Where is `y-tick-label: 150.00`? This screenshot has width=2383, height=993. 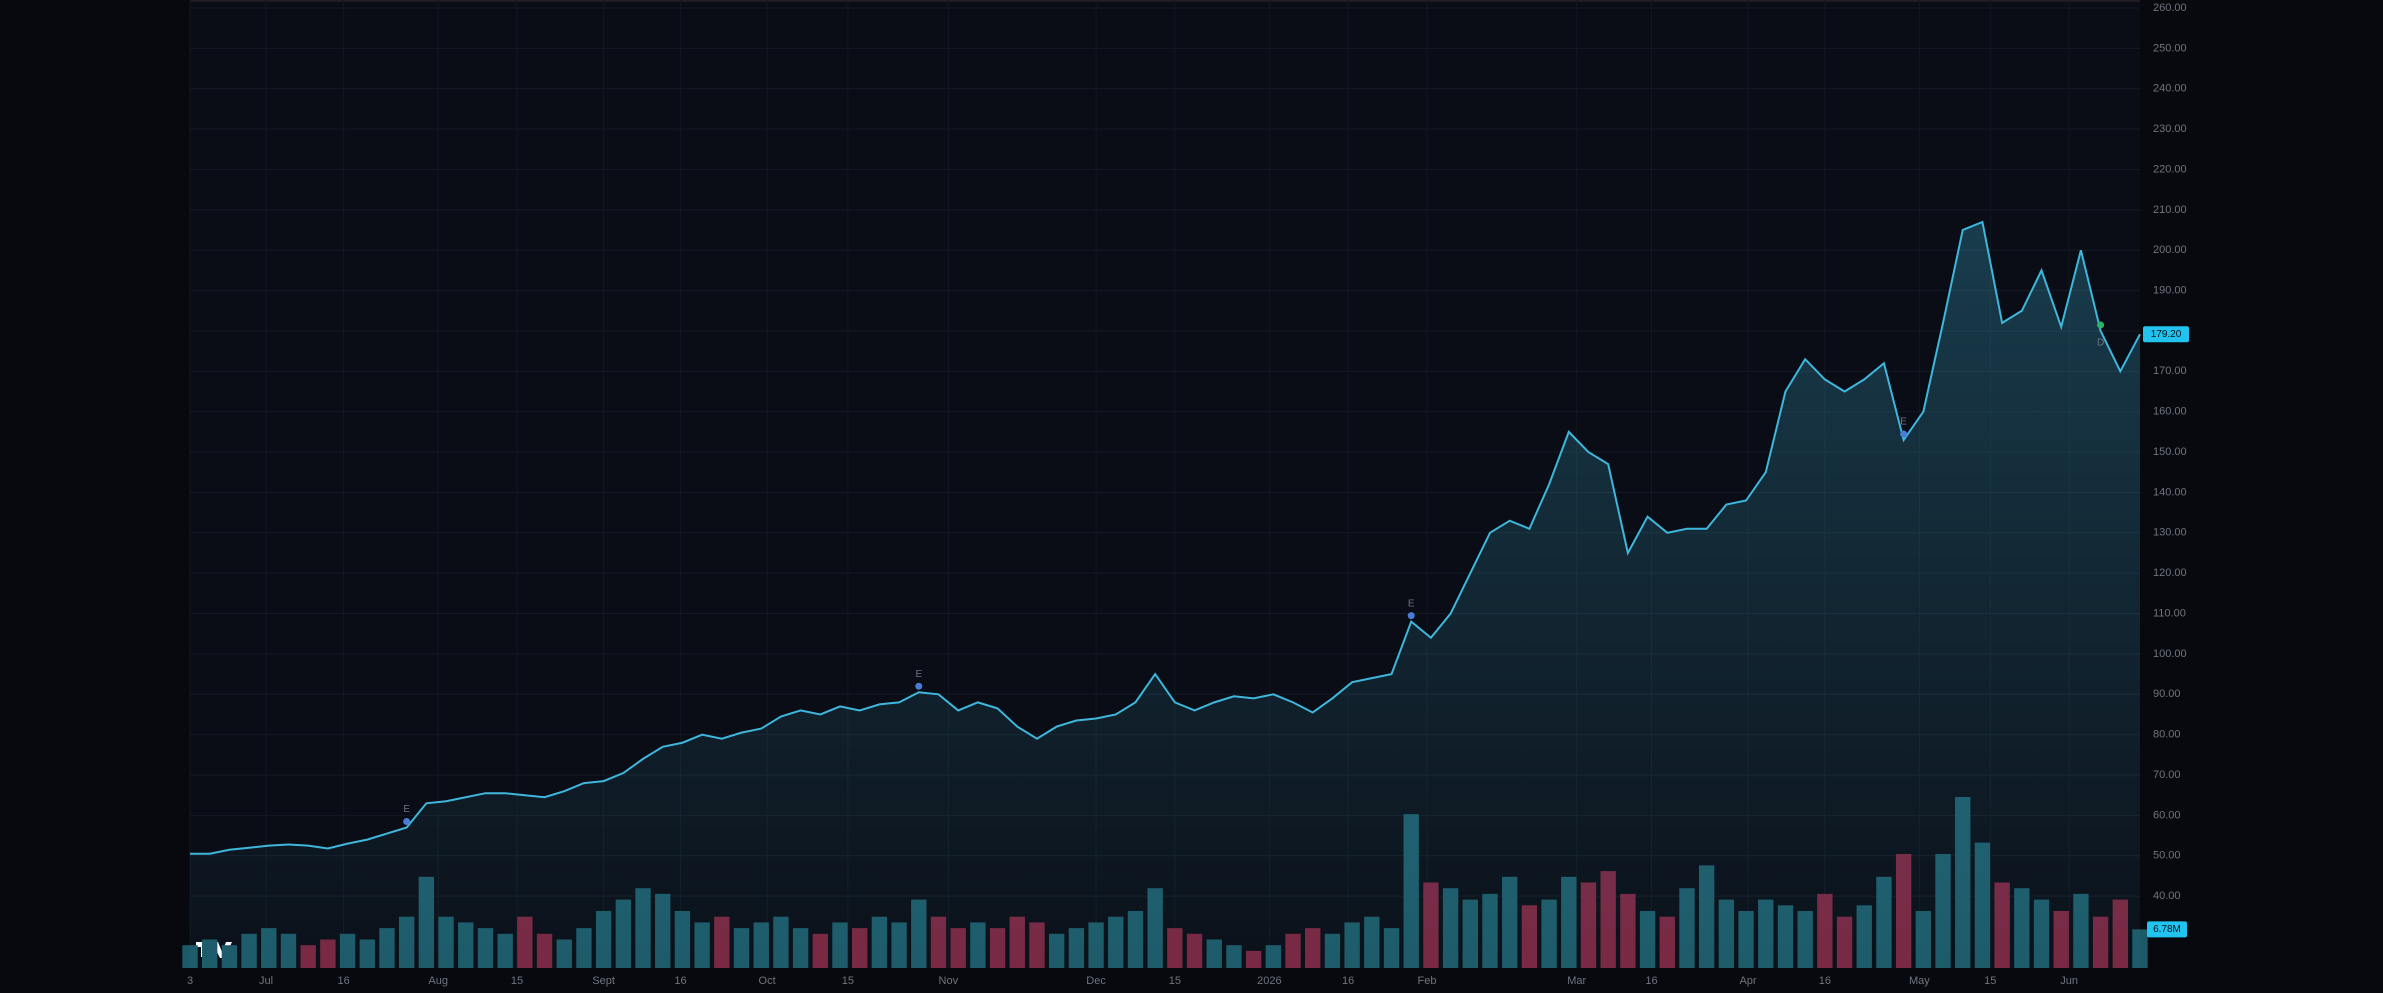 y-tick-label: 150.00 is located at coordinates (2170, 452).